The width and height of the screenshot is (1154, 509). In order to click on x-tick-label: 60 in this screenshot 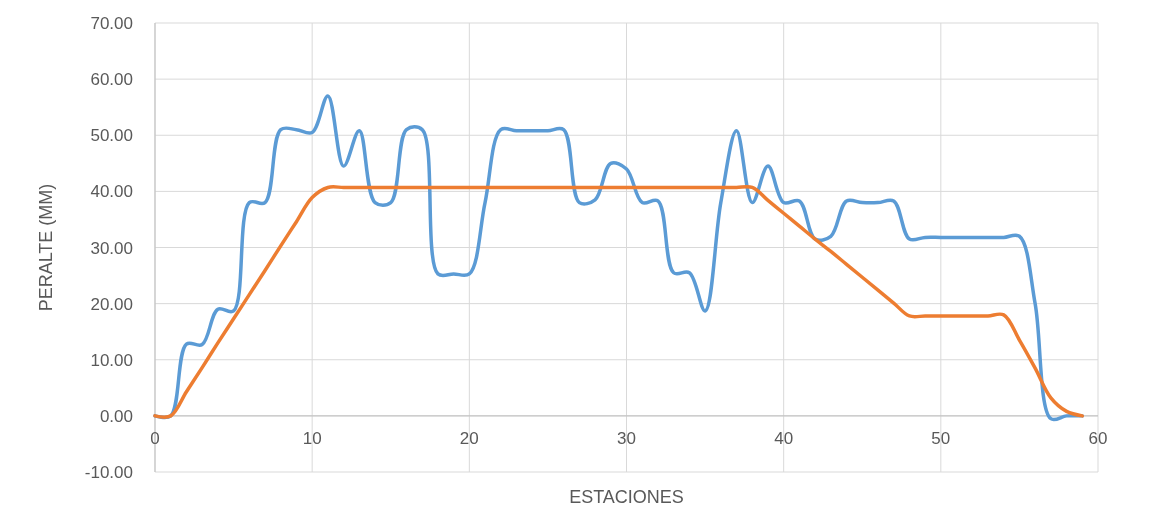, I will do `click(1098, 438)`.